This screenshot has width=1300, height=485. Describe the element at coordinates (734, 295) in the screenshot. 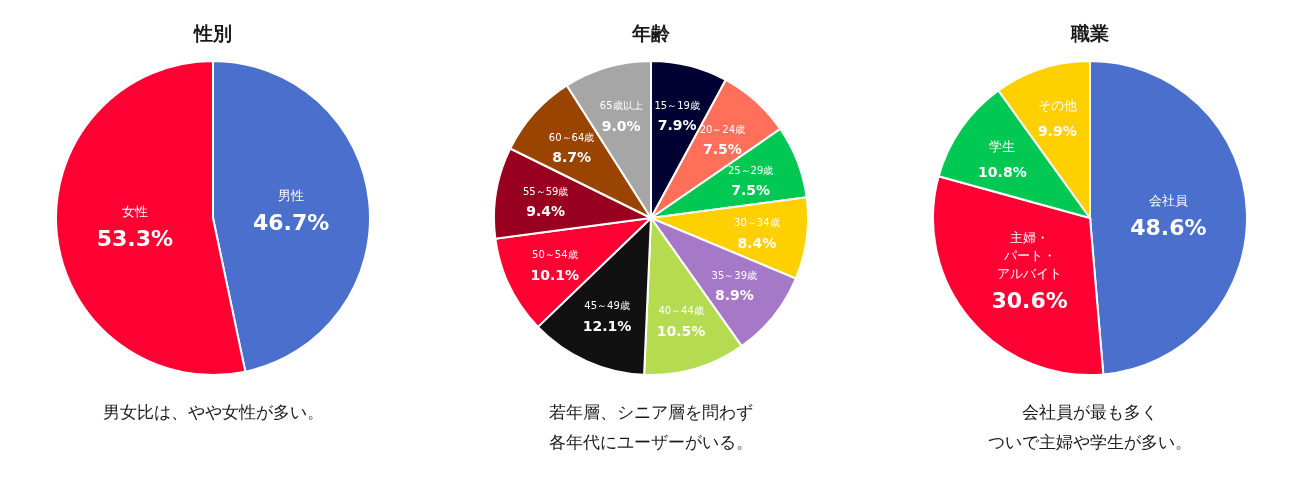

I see `data-label: 8.9%` at that location.